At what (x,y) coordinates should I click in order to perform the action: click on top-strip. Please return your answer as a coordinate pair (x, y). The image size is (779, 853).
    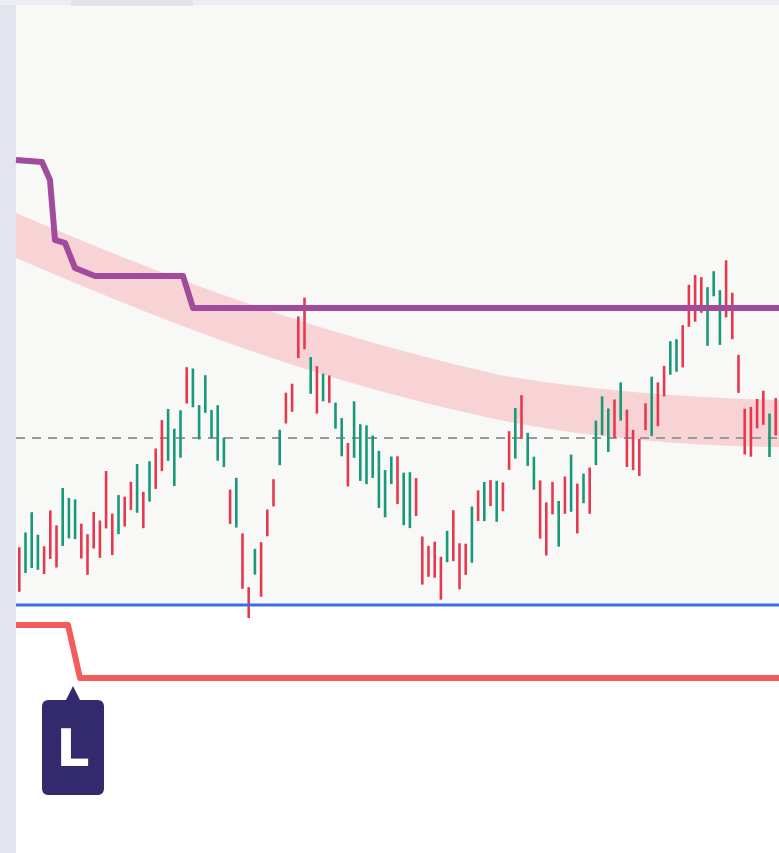
    Looking at the image, I should click on (389, 2).